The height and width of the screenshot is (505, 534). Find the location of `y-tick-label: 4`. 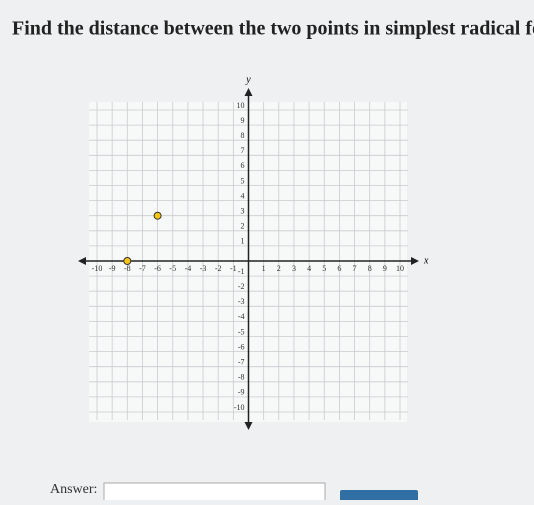

y-tick-label: 4 is located at coordinates (243, 195).